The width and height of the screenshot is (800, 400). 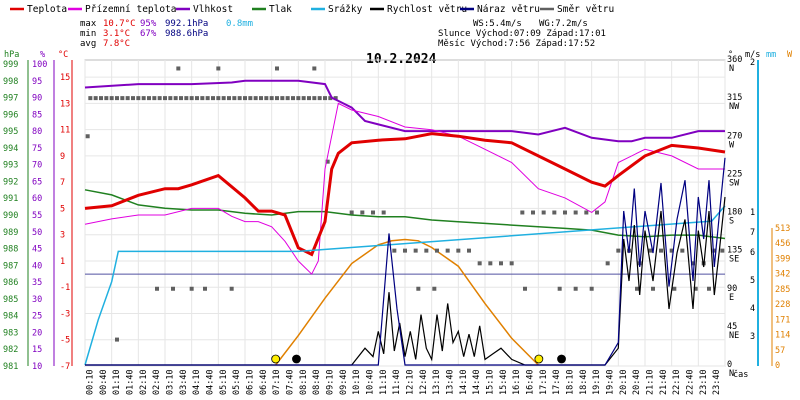 I want to click on tick-label-time: 18:10, so click(x=570, y=382).